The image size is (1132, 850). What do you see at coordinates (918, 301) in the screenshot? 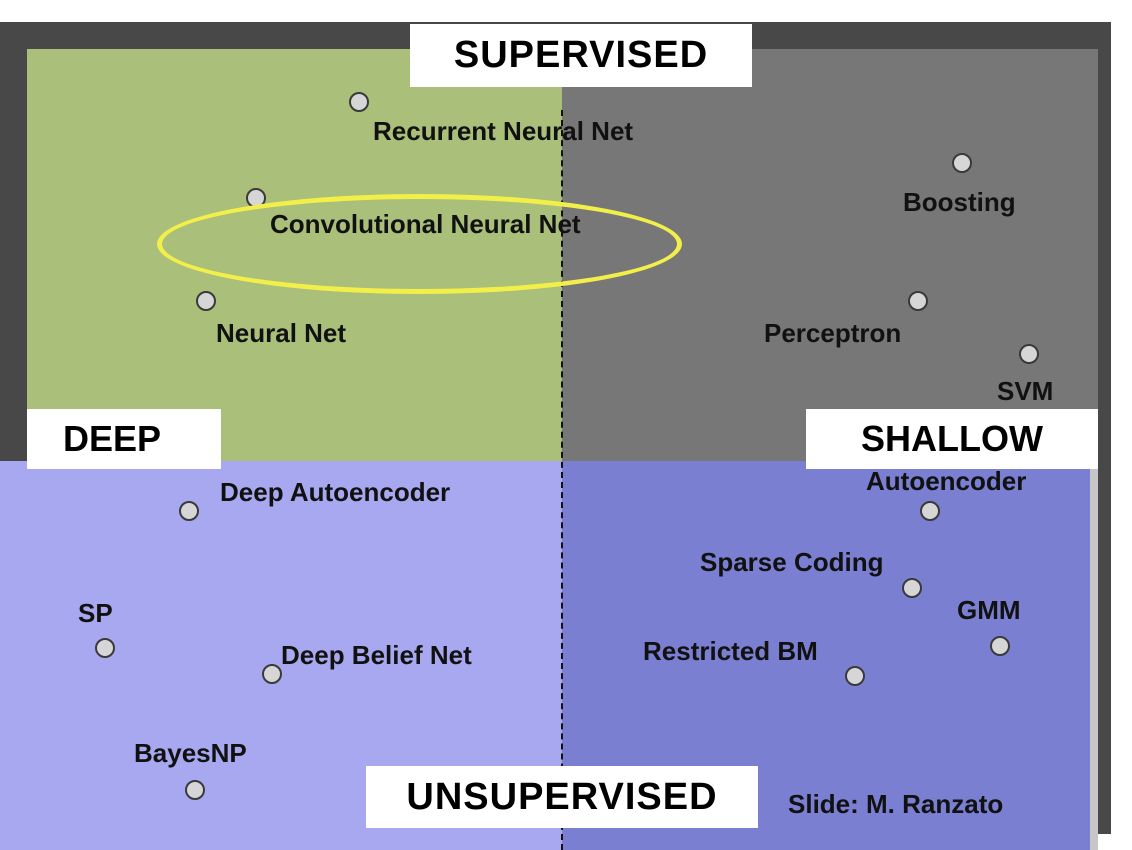
I see `point-perceptron` at bounding box center [918, 301].